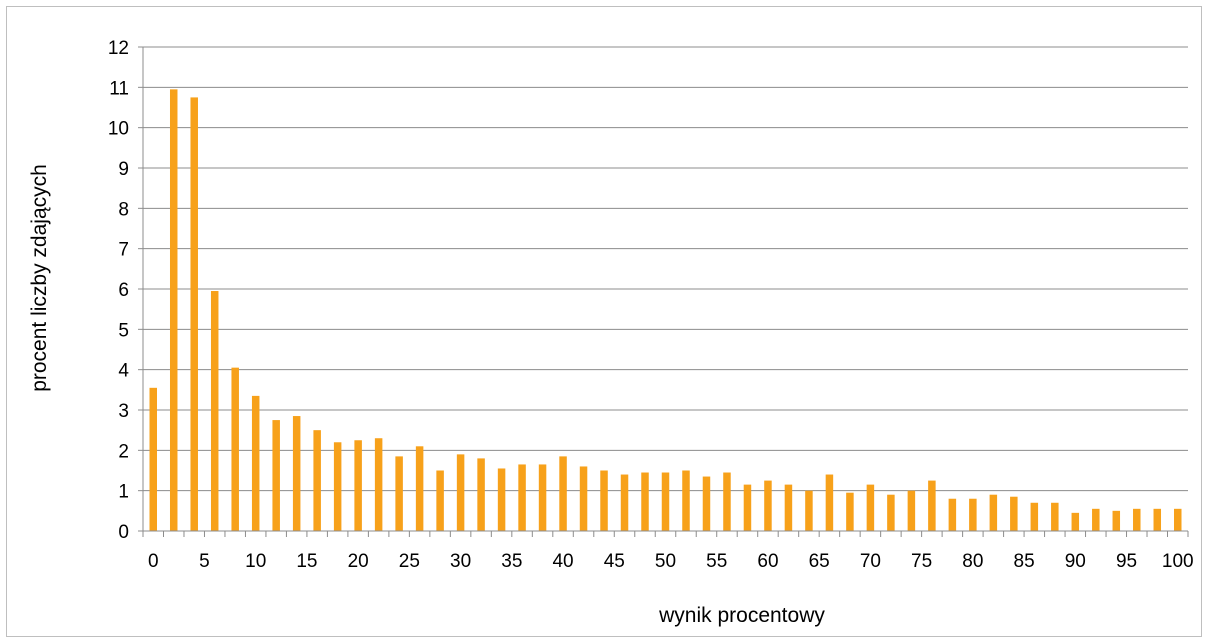 The image size is (1208, 643). What do you see at coordinates (665, 561) in the screenshot?
I see `x-tick-label: 50` at bounding box center [665, 561].